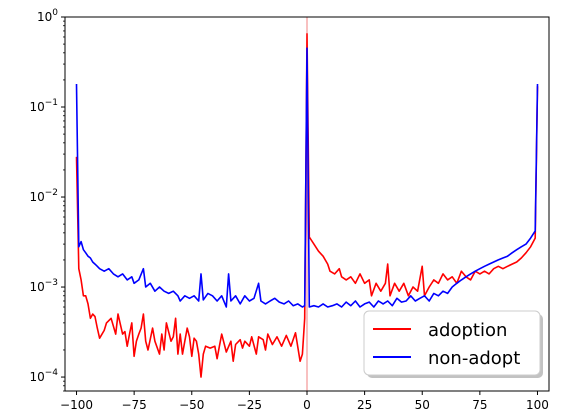  Describe the element at coordinates (479, 405) in the screenshot. I see `x-tick-label: 75` at that location.